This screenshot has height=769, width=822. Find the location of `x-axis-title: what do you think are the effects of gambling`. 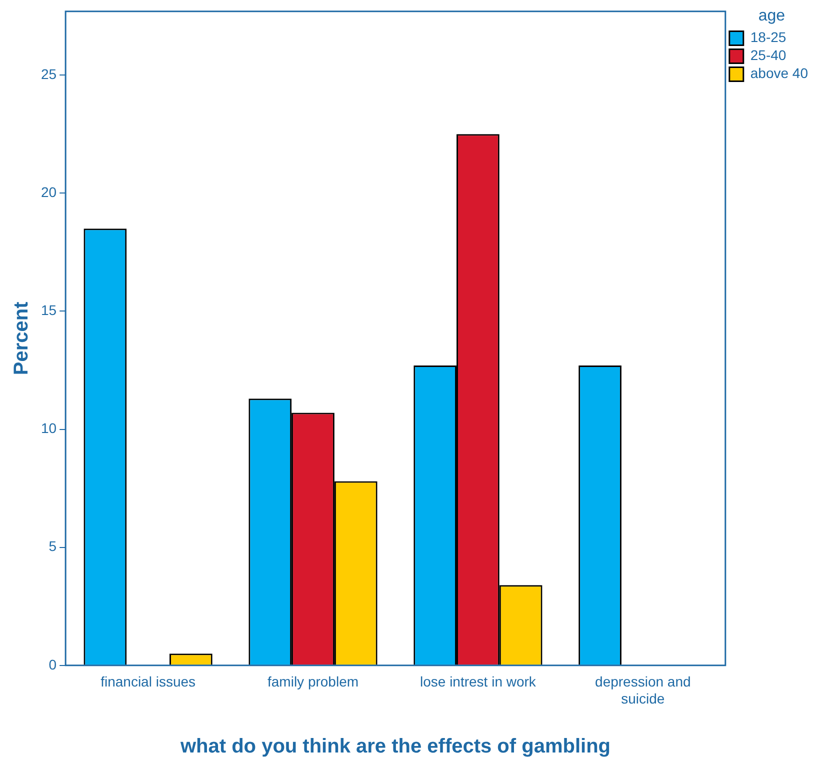

x-axis-title: what do you think are the effects of gambling is located at coordinates (395, 747).